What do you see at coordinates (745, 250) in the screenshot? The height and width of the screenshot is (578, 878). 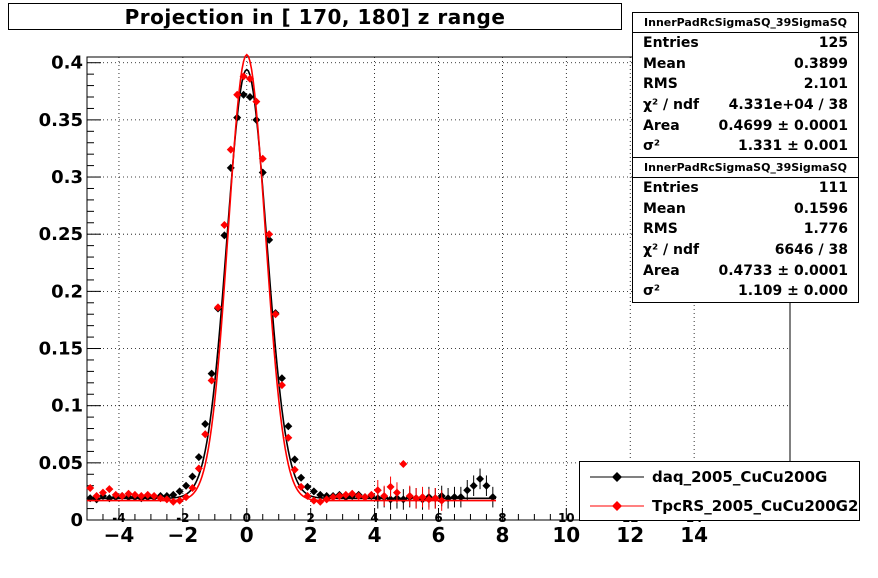 I see `stats-row-chi2: χ² / ndf 6646 / 38` at bounding box center [745, 250].